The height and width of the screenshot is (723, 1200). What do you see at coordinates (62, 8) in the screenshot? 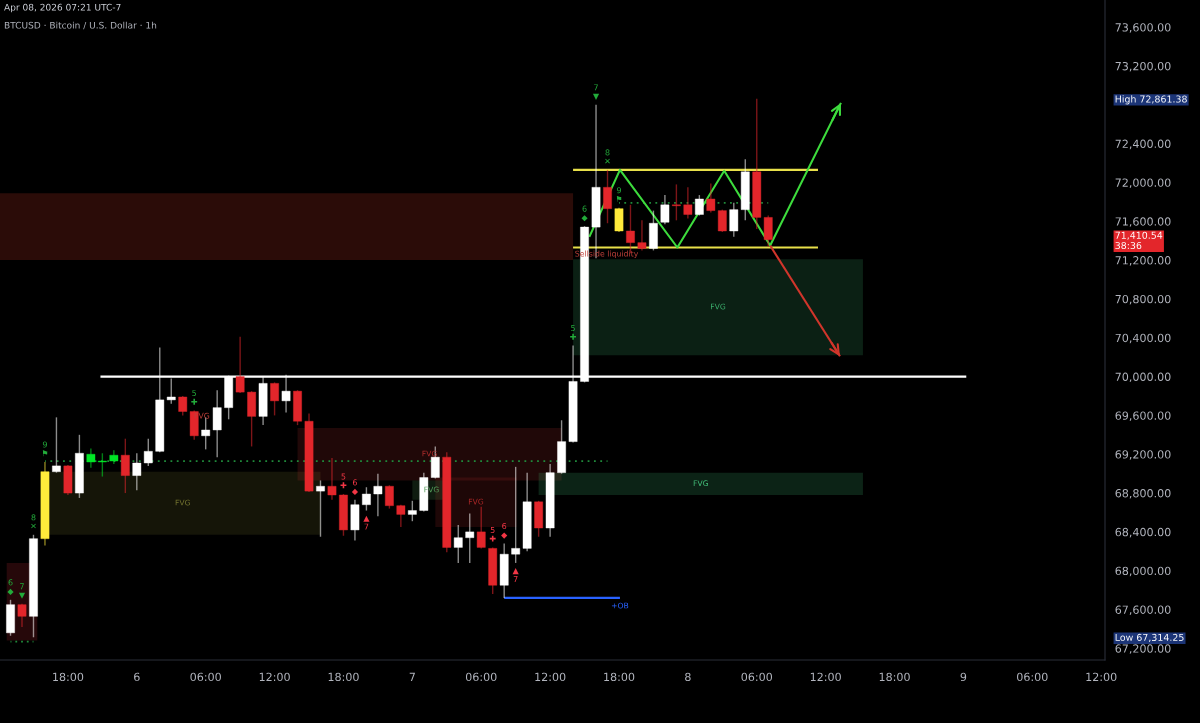
I see `chart-subtitle: Apr 08, 2026 07:21 UTC-7` at bounding box center [62, 8].